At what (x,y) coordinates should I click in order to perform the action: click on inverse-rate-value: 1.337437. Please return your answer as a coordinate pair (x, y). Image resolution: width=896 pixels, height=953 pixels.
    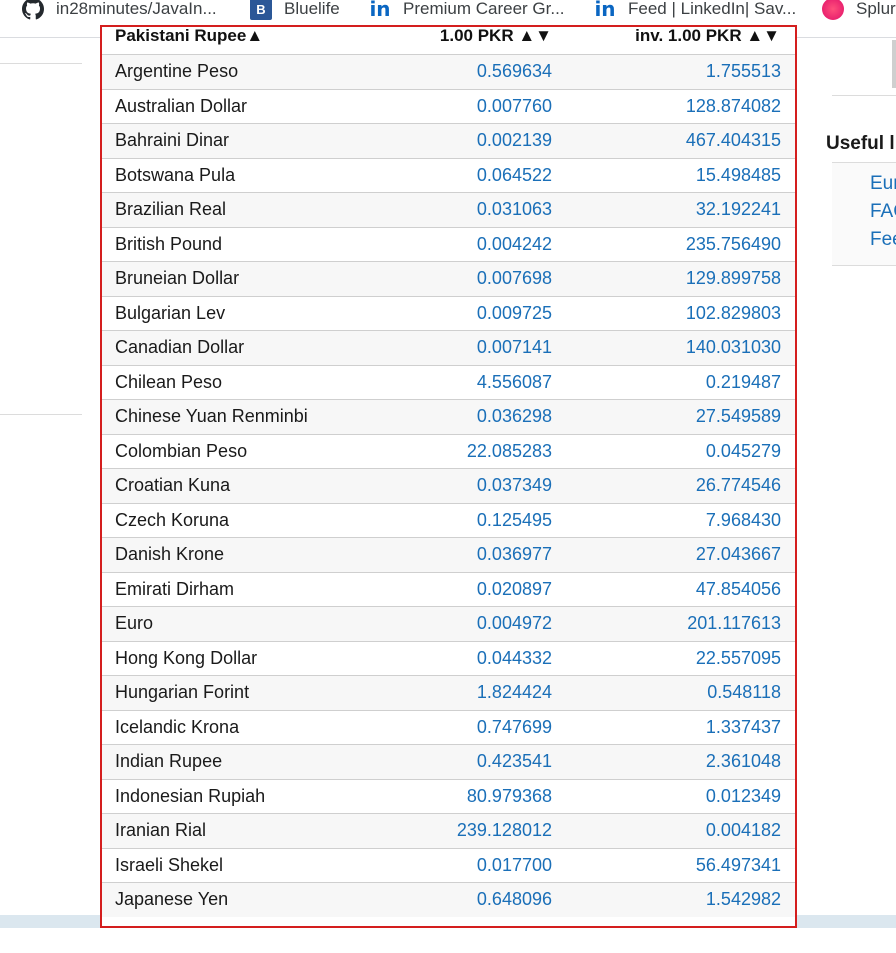
    Looking at the image, I should click on (743, 726).